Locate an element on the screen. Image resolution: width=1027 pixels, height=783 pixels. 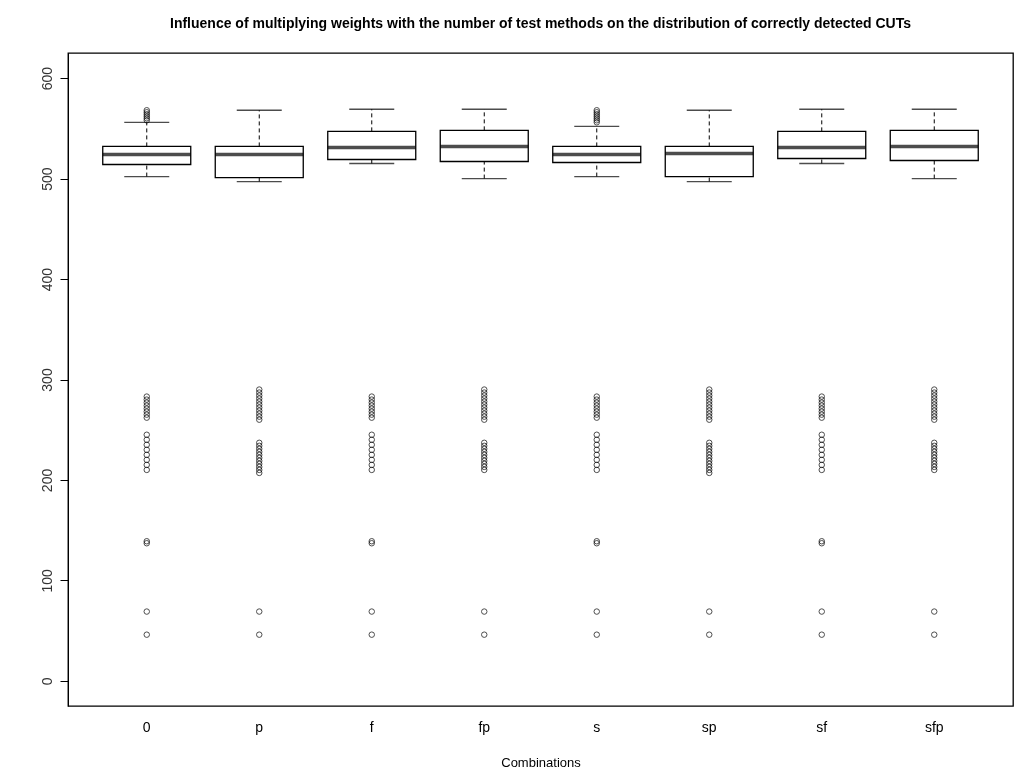
x-tick-label: f is located at coordinates (371, 726).